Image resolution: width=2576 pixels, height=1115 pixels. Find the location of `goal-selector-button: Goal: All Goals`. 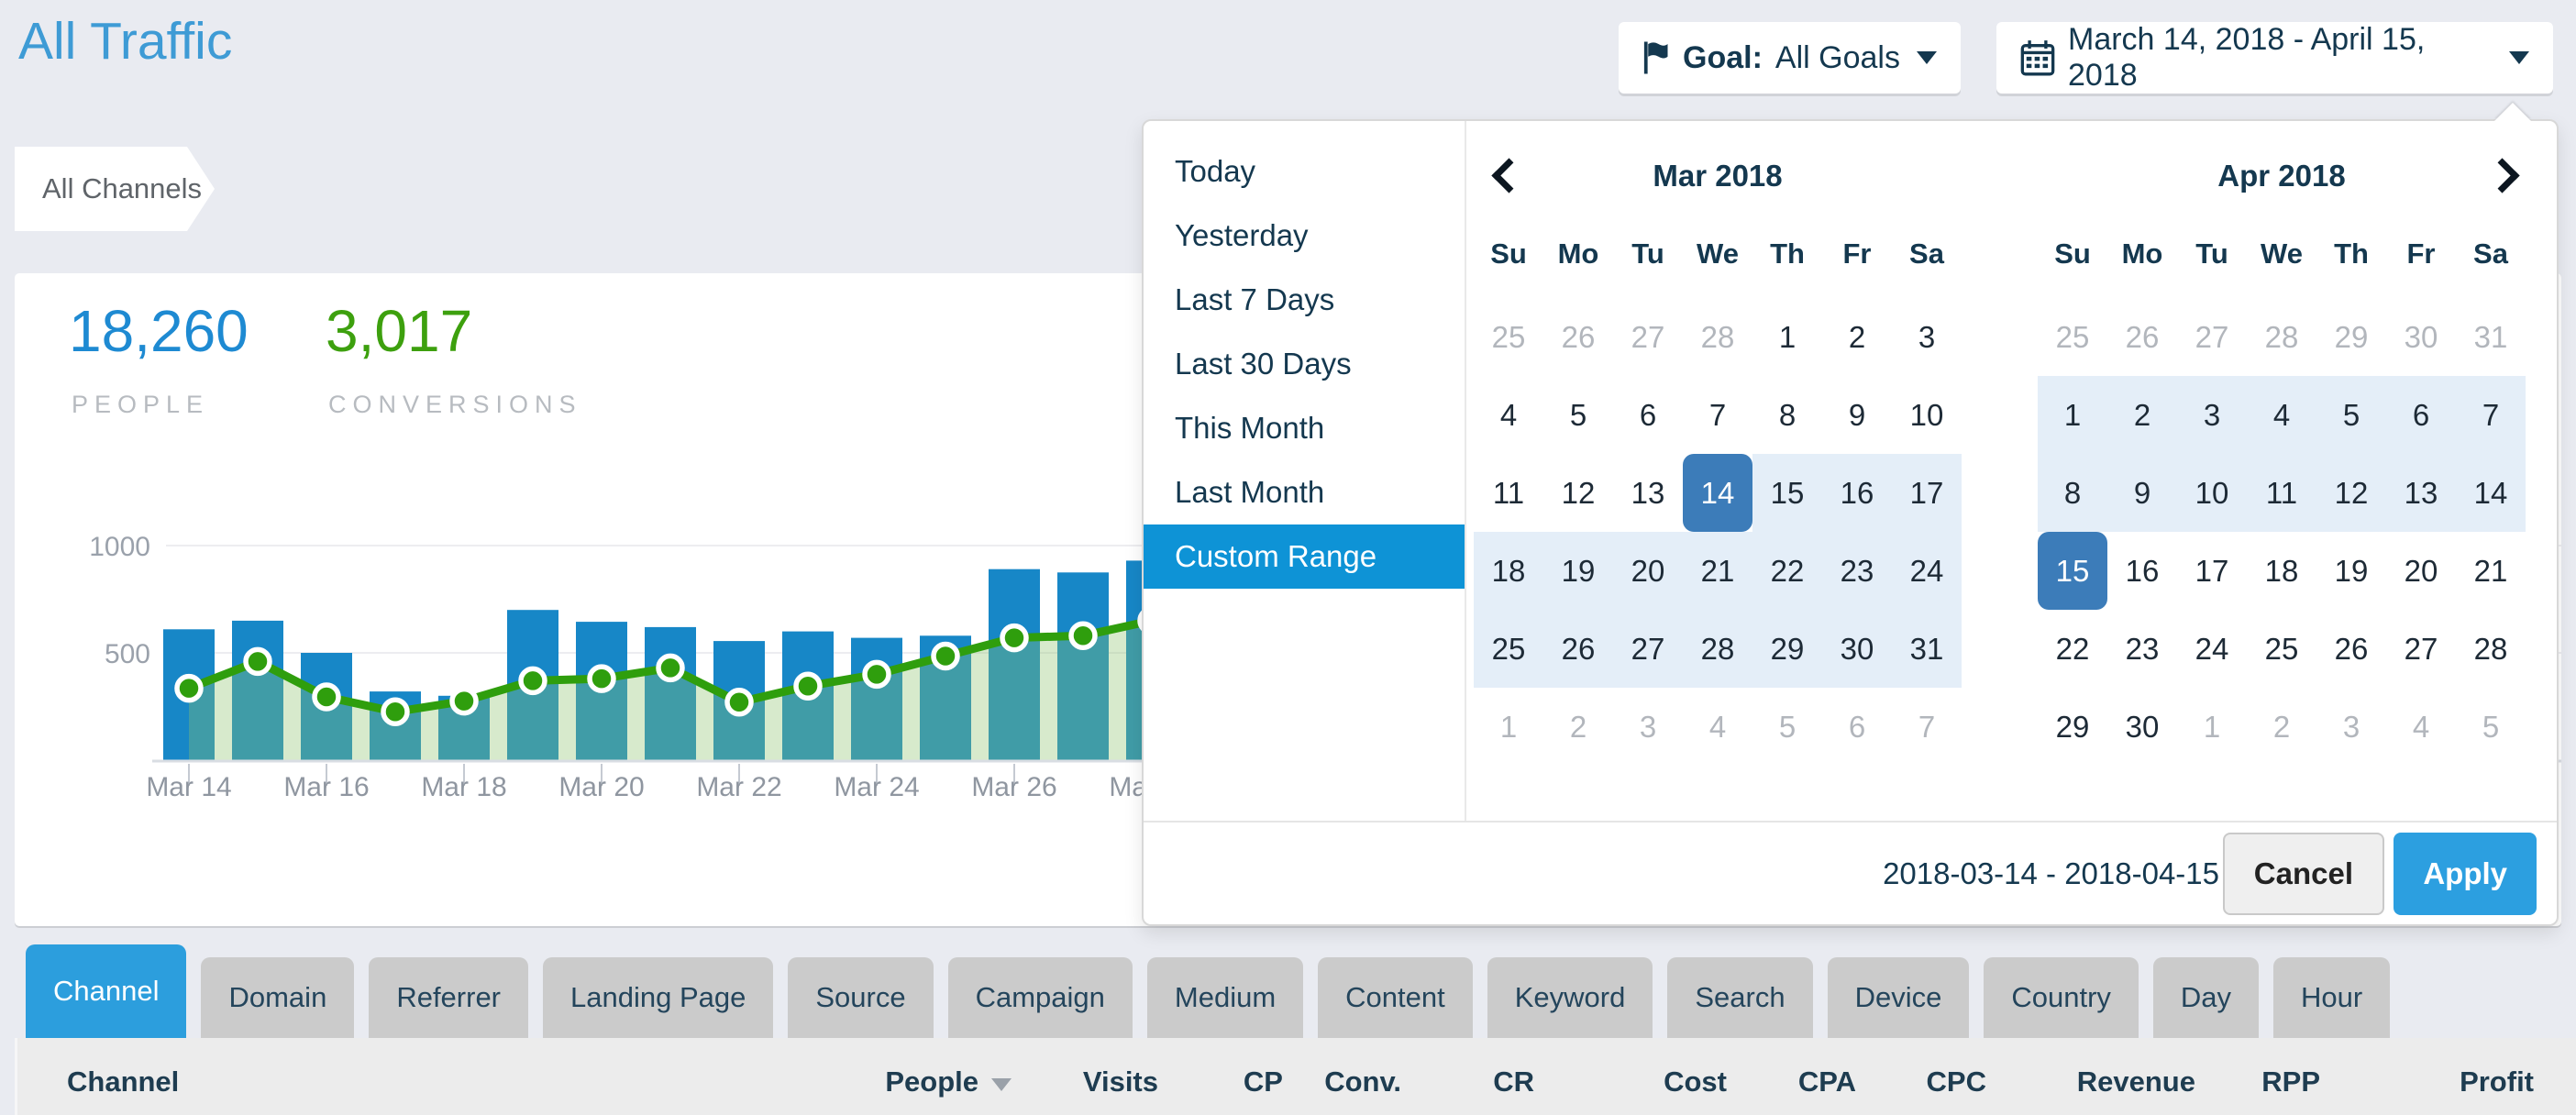

goal-selector-button: Goal: All Goals is located at coordinates (1790, 58).